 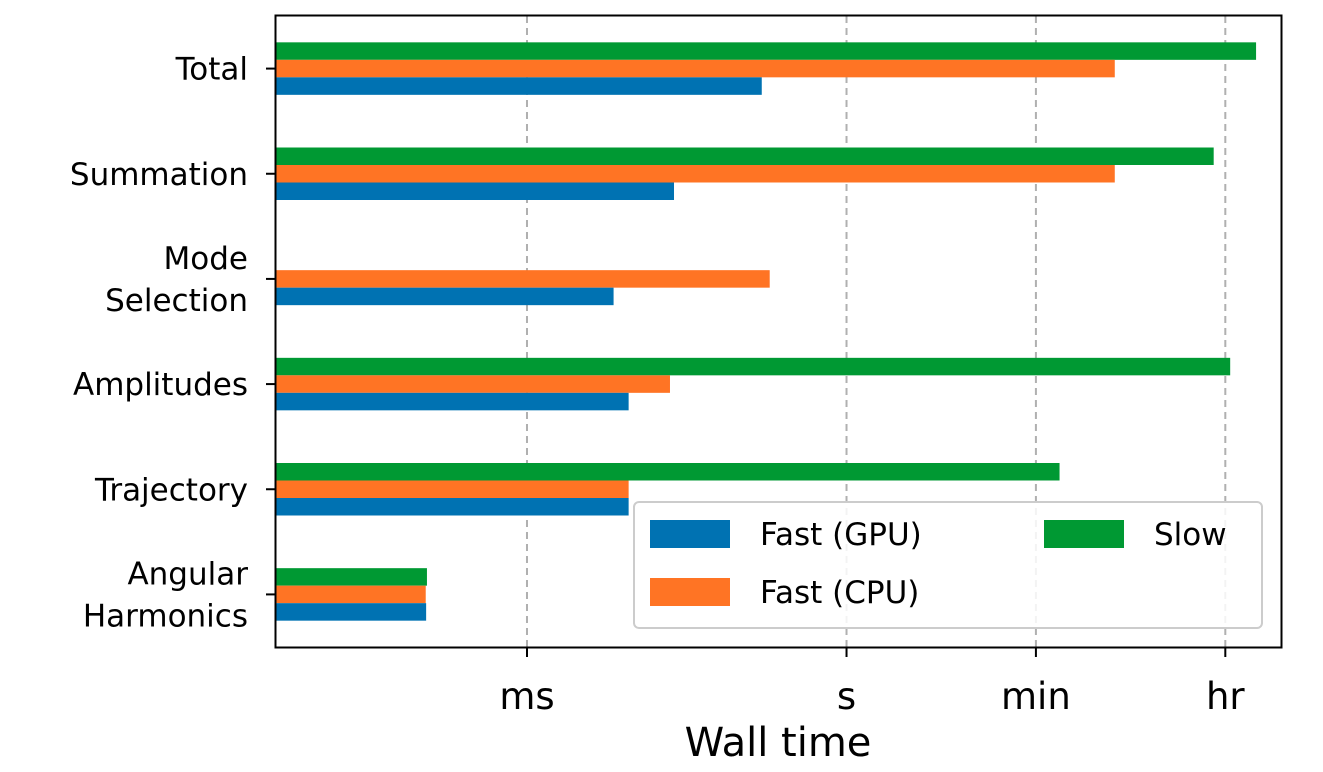 What do you see at coordinates (872, 682) in the screenshot?
I see `x-axis: ms s min hr` at bounding box center [872, 682].